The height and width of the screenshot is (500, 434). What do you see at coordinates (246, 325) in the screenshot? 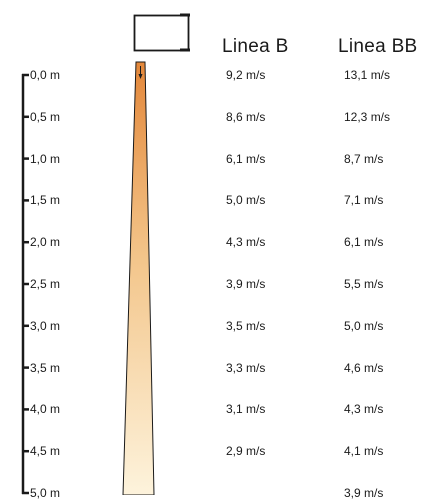
I see `velocity-linea-b: 3,5 m/s` at bounding box center [246, 325].